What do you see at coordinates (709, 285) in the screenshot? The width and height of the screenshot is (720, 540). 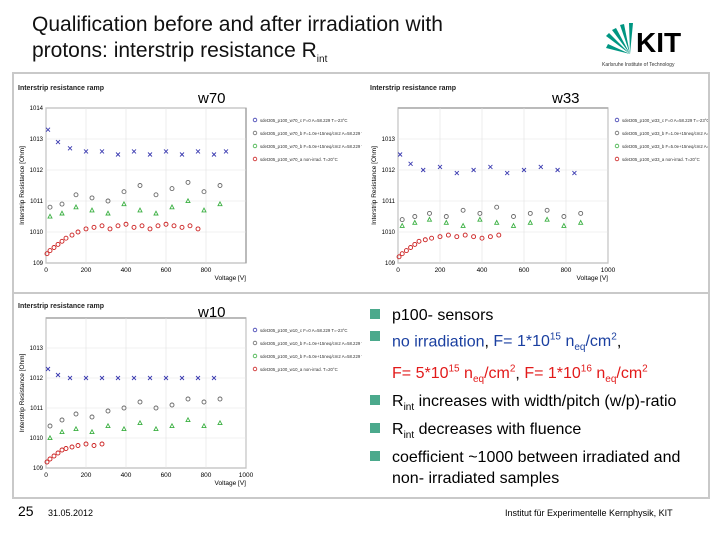 I see `frame-right` at bounding box center [709, 285].